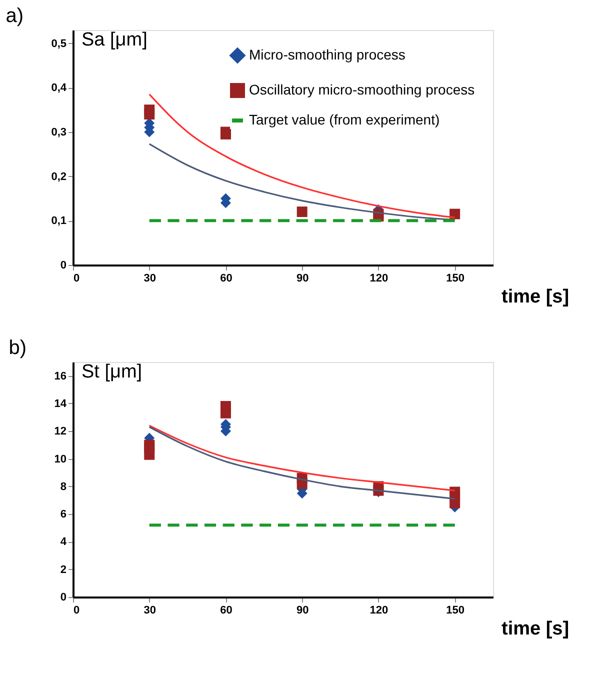  Describe the element at coordinates (344, 120) in the screenshot. I see `legend-label: Target value (from experiment)` at that location.